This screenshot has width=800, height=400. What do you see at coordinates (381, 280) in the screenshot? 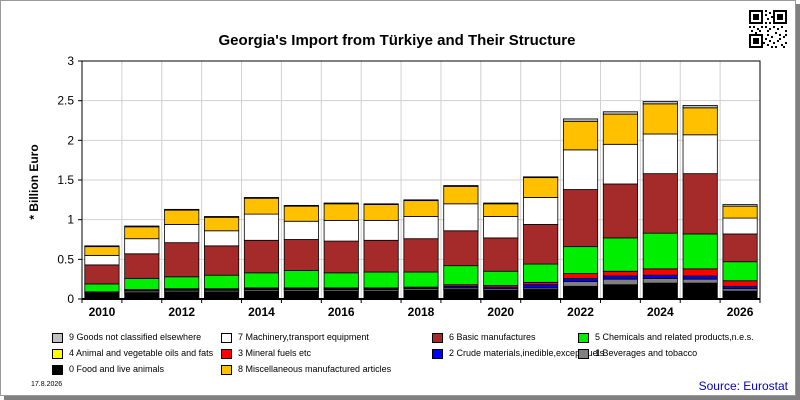
I see `bar-segment-2017-s5` at bounding box center [381, 280].